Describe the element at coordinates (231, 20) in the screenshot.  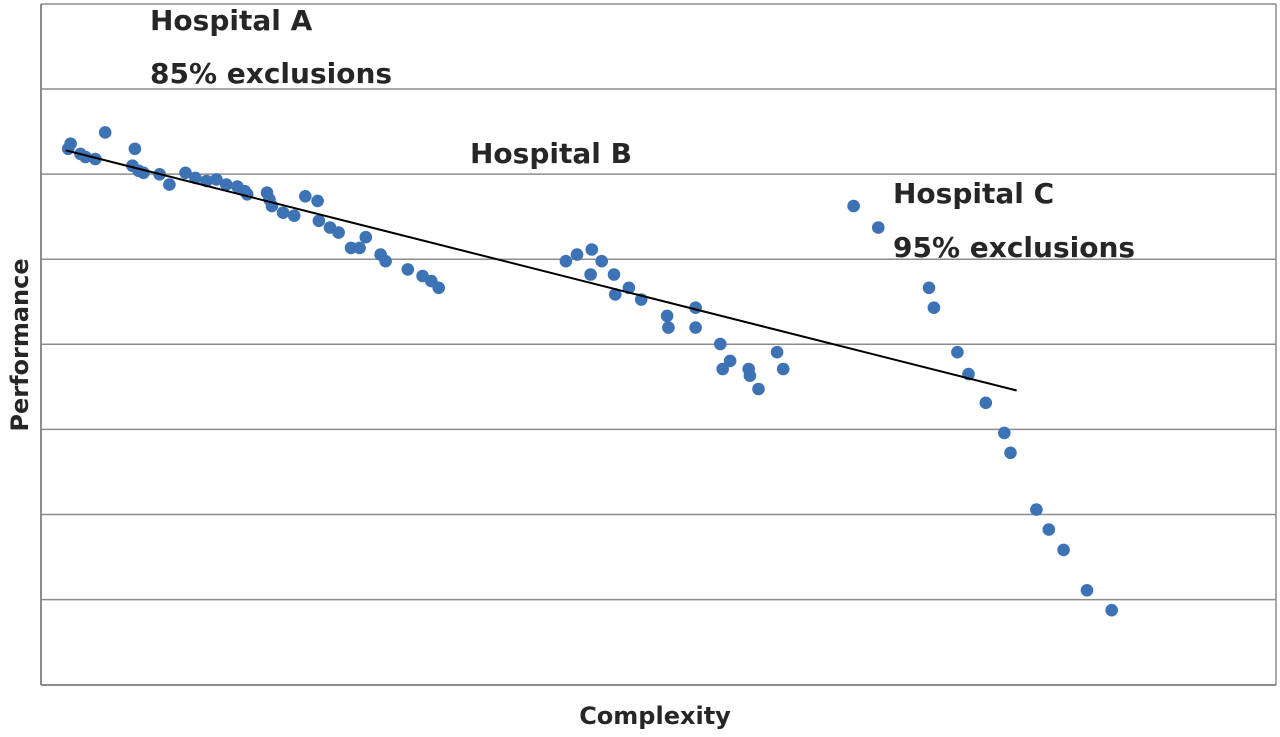
I see `annotation-hospital-name: Hospital A` at that location.